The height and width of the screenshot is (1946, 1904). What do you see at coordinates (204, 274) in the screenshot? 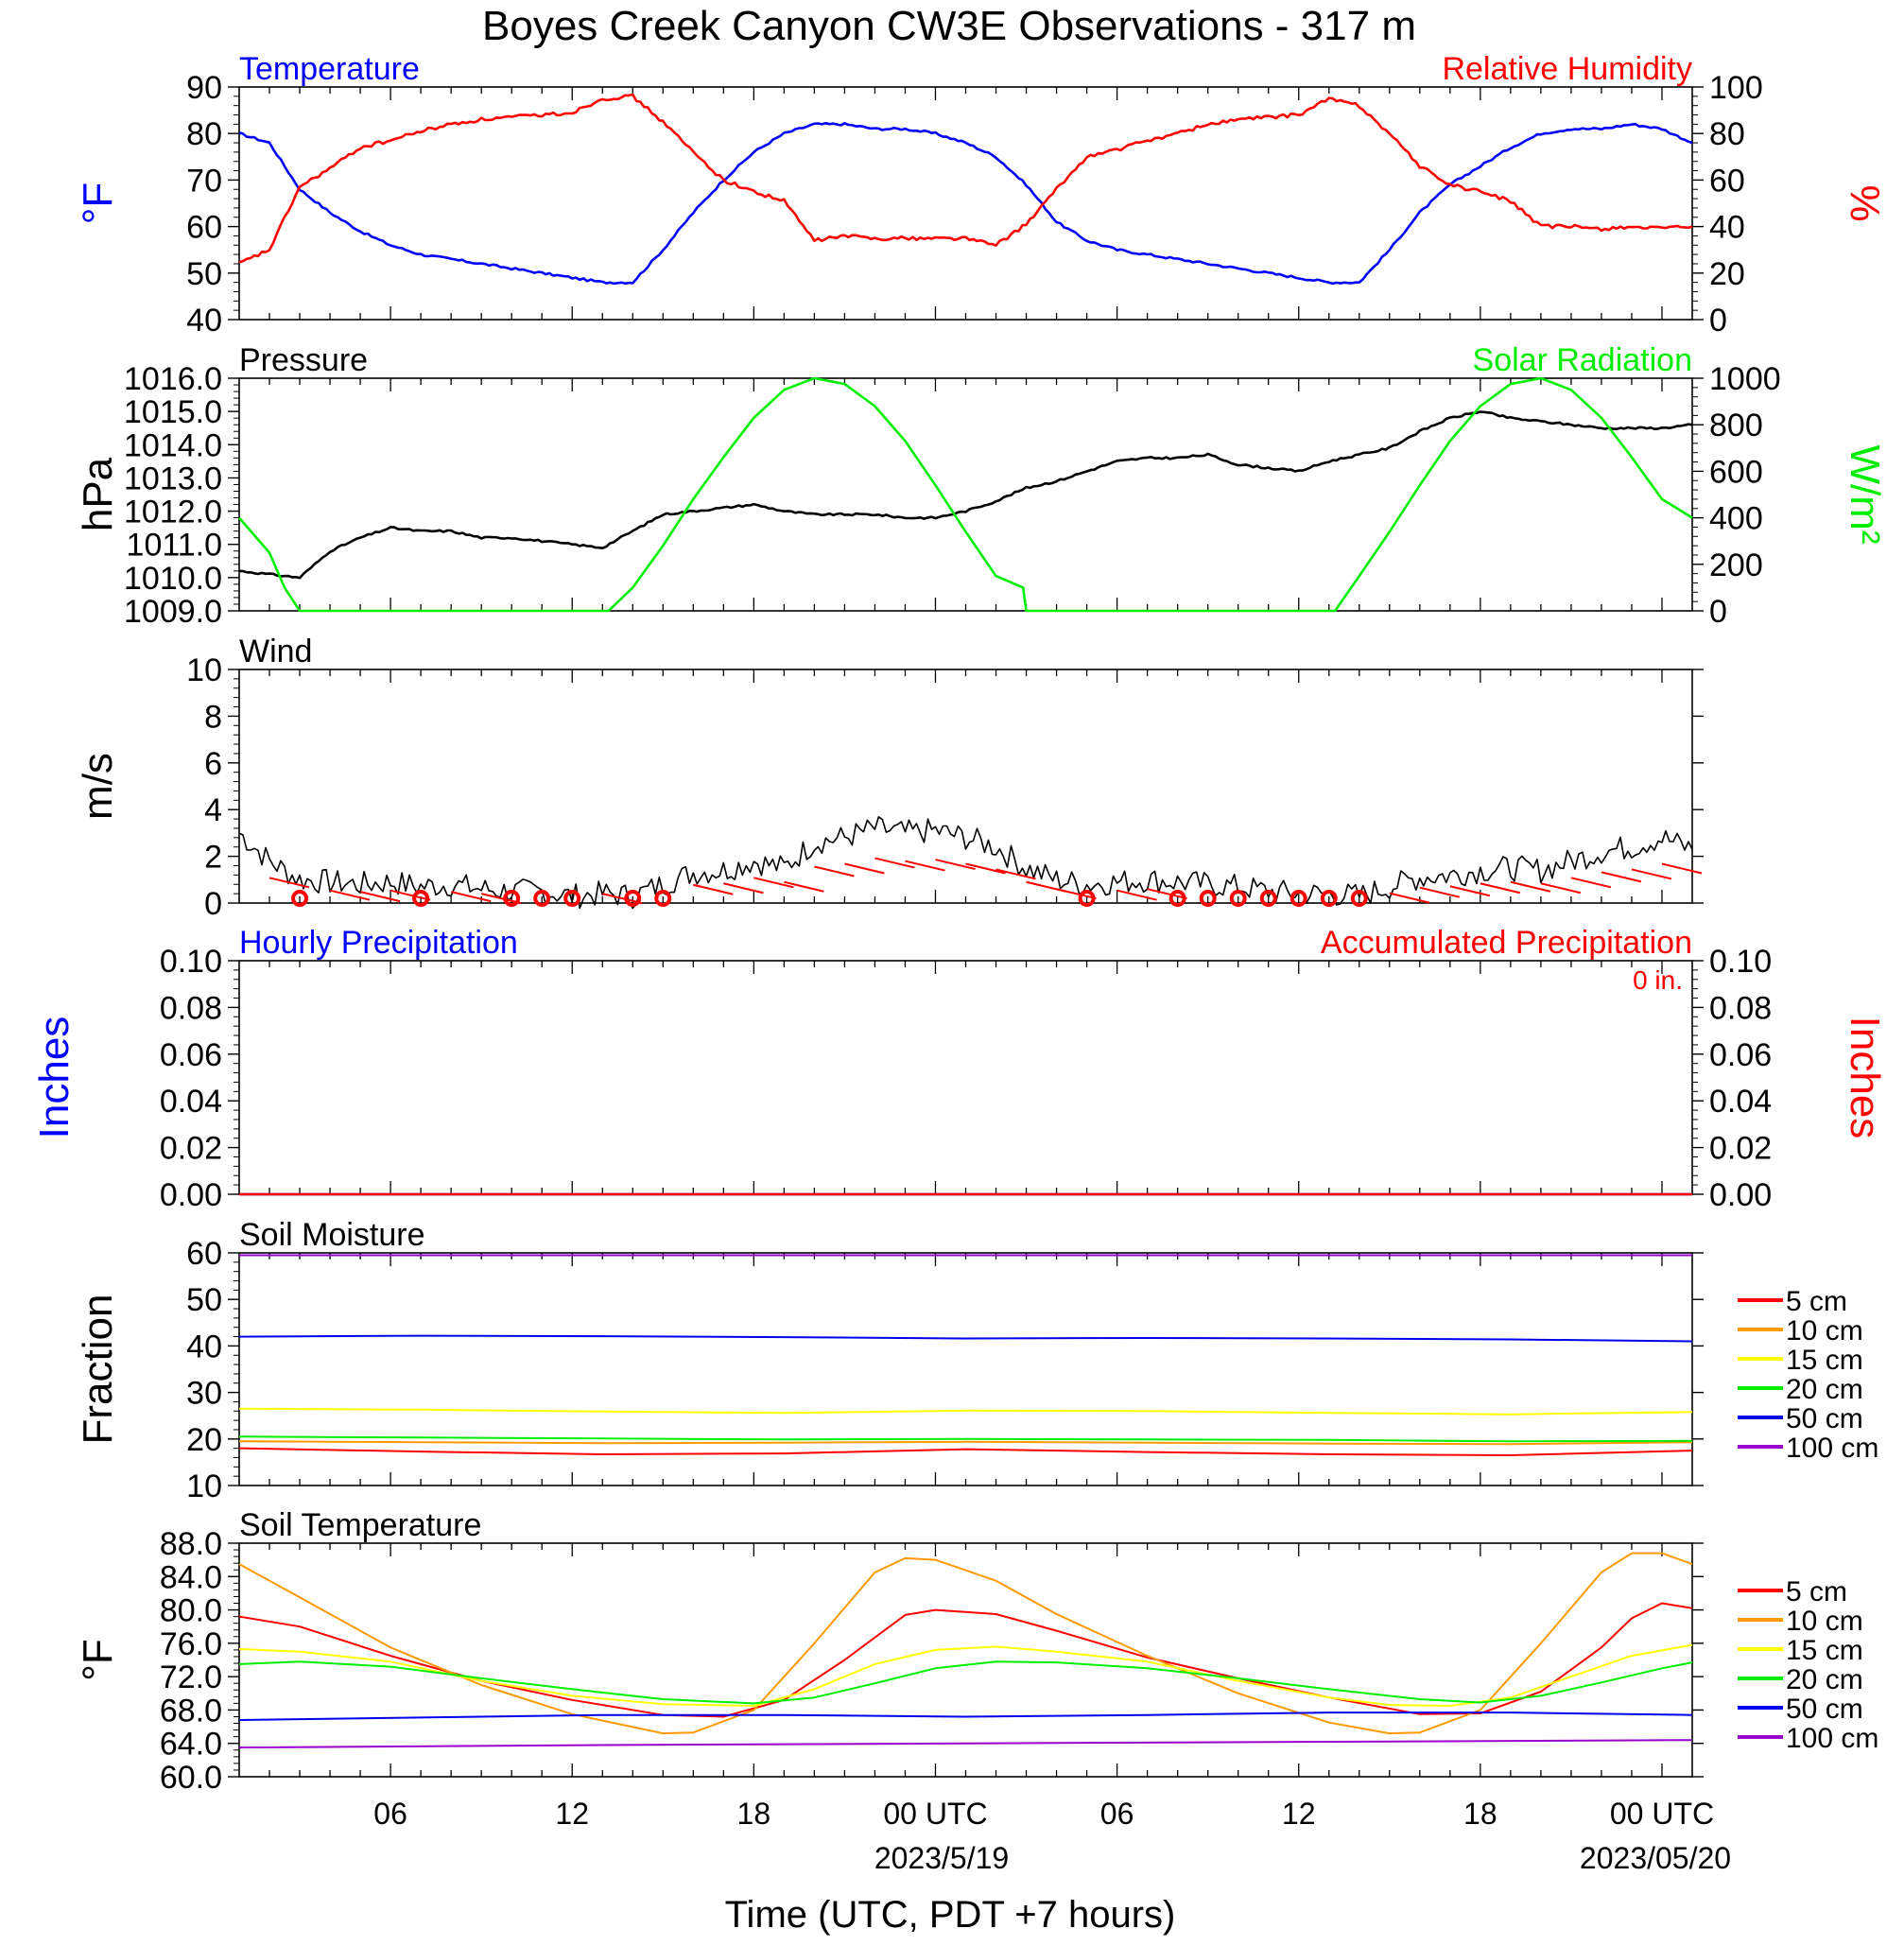
I see `y-tick-label-left: 50` at bounding box center [204, 274].